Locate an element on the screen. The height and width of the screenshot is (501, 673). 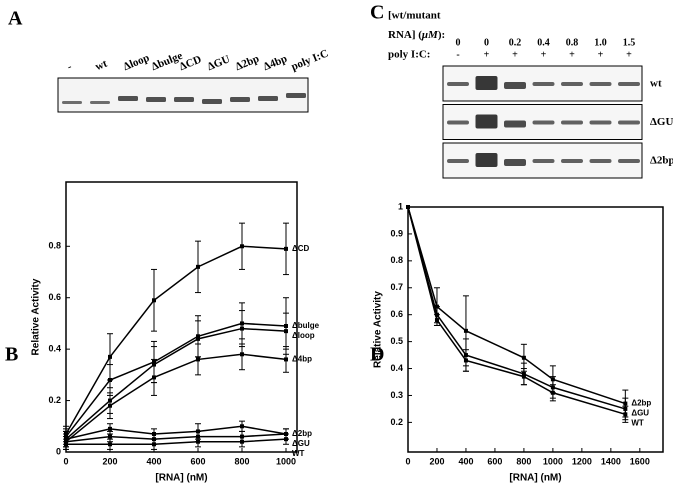
gel-header: RNA] ( is located at coordinates (405, 35).